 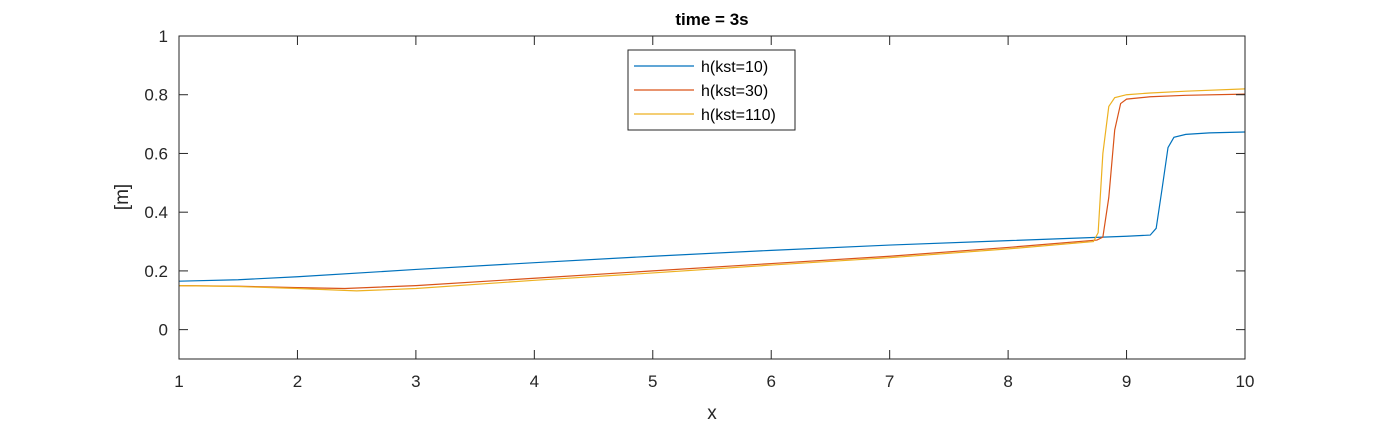 I want to click on x-tick-label: 7, so click(x=889, y=381).